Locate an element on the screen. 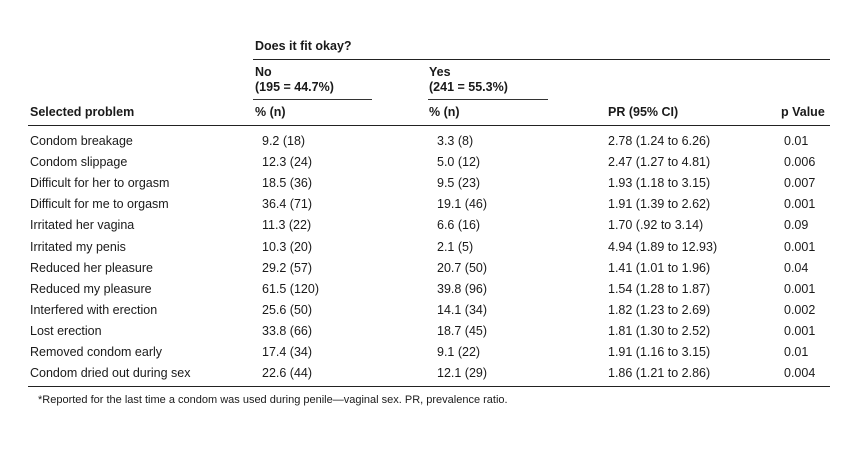 Image resolution: width=860 pixels, height=470 pixels. cell-pr: 1.82 (1.23 to 2.69) is located at coordinates (659, 309).